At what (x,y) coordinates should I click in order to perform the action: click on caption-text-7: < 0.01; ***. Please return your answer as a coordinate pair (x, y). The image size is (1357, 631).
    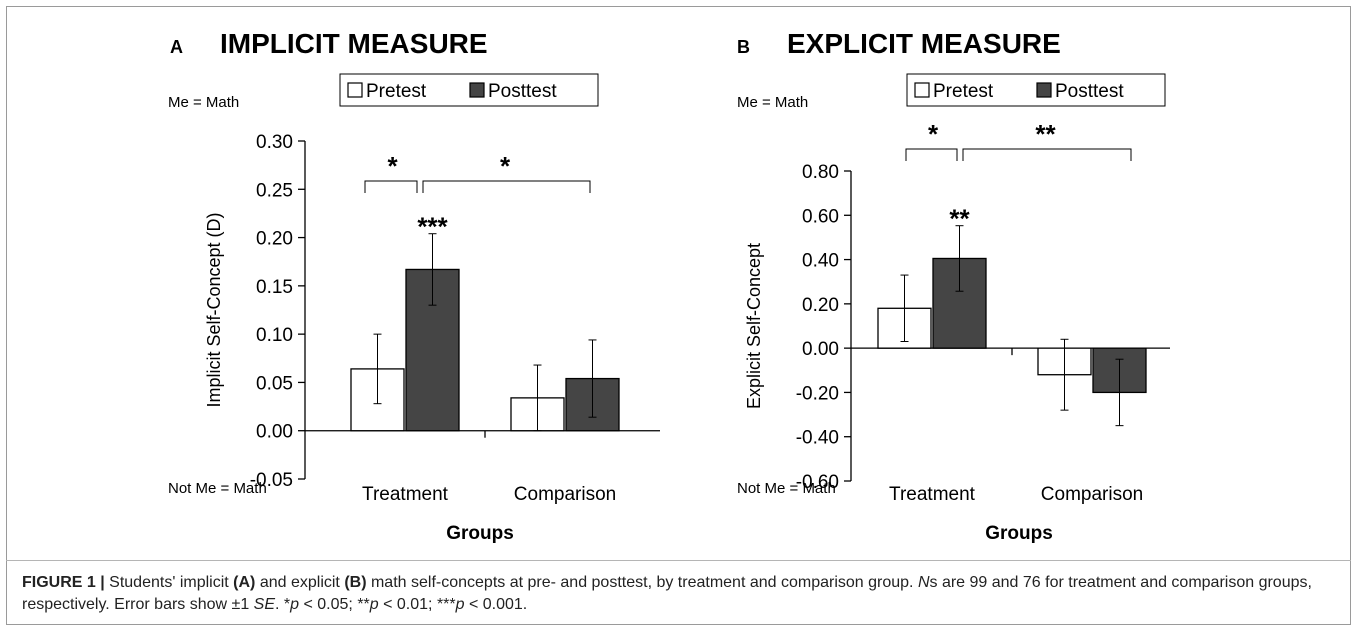
    Looking at the image, I should click on (417, 604).